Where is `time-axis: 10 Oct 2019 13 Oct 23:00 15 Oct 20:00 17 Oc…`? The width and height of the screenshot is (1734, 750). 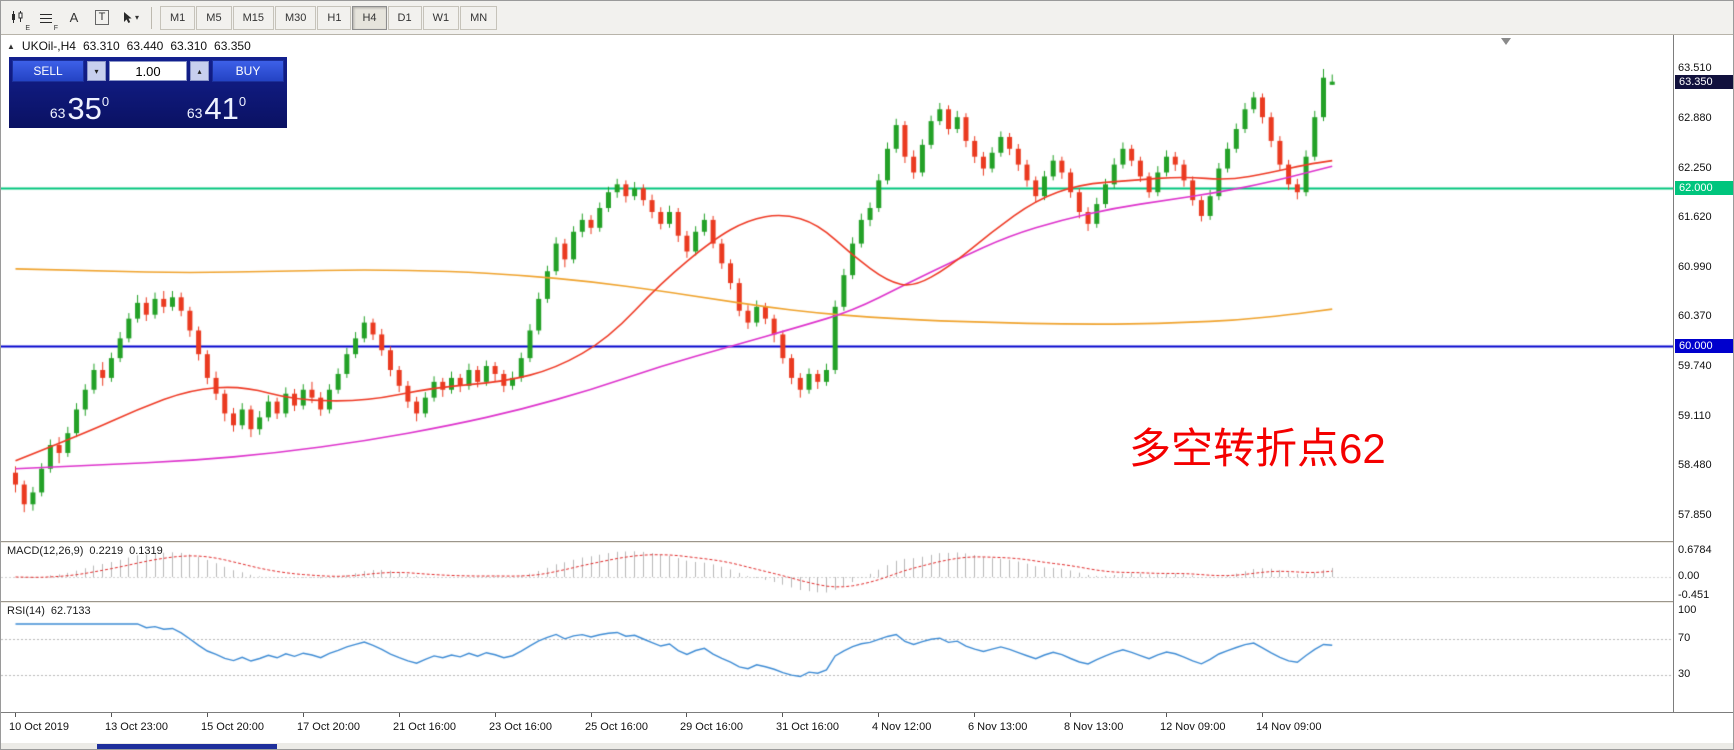 time-axis: 10 Oct 2019 13 Oct 23:00 15 Oct 20:00 17 Oc… is located at coordinates (867, 727).